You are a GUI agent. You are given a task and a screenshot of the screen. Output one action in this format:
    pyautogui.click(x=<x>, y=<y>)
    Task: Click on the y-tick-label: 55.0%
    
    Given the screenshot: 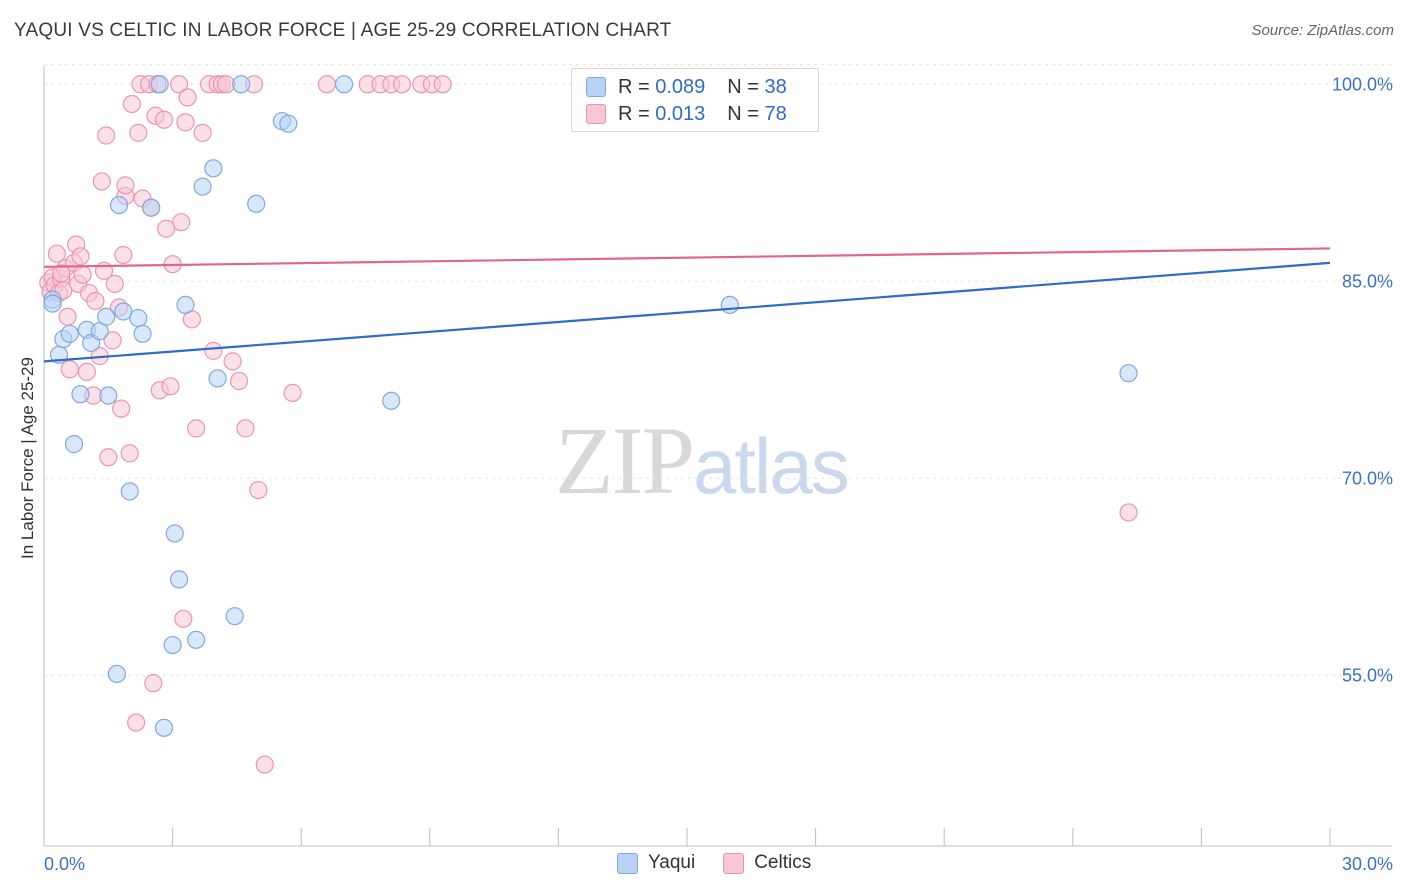 What is the action you would take?
    pyautogui.click(x=1367, y=675)
    